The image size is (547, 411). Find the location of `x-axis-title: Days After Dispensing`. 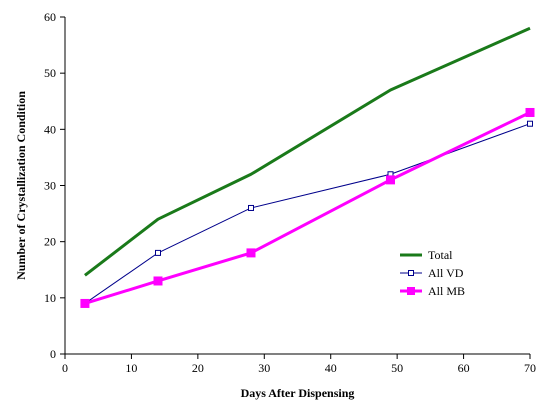

x-axis-title: Days After Dispensing is located at coordinates (298, 393).